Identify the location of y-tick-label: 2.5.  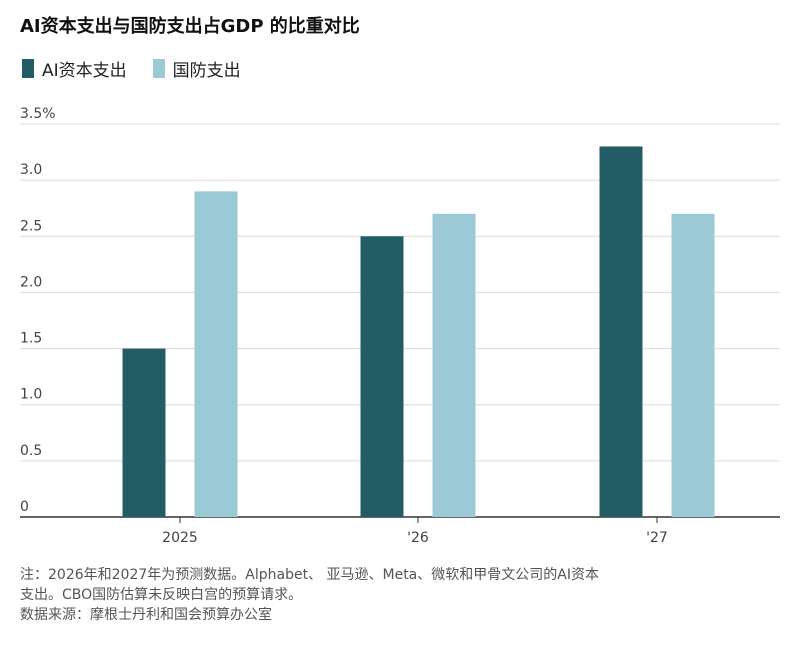
(31, 226).